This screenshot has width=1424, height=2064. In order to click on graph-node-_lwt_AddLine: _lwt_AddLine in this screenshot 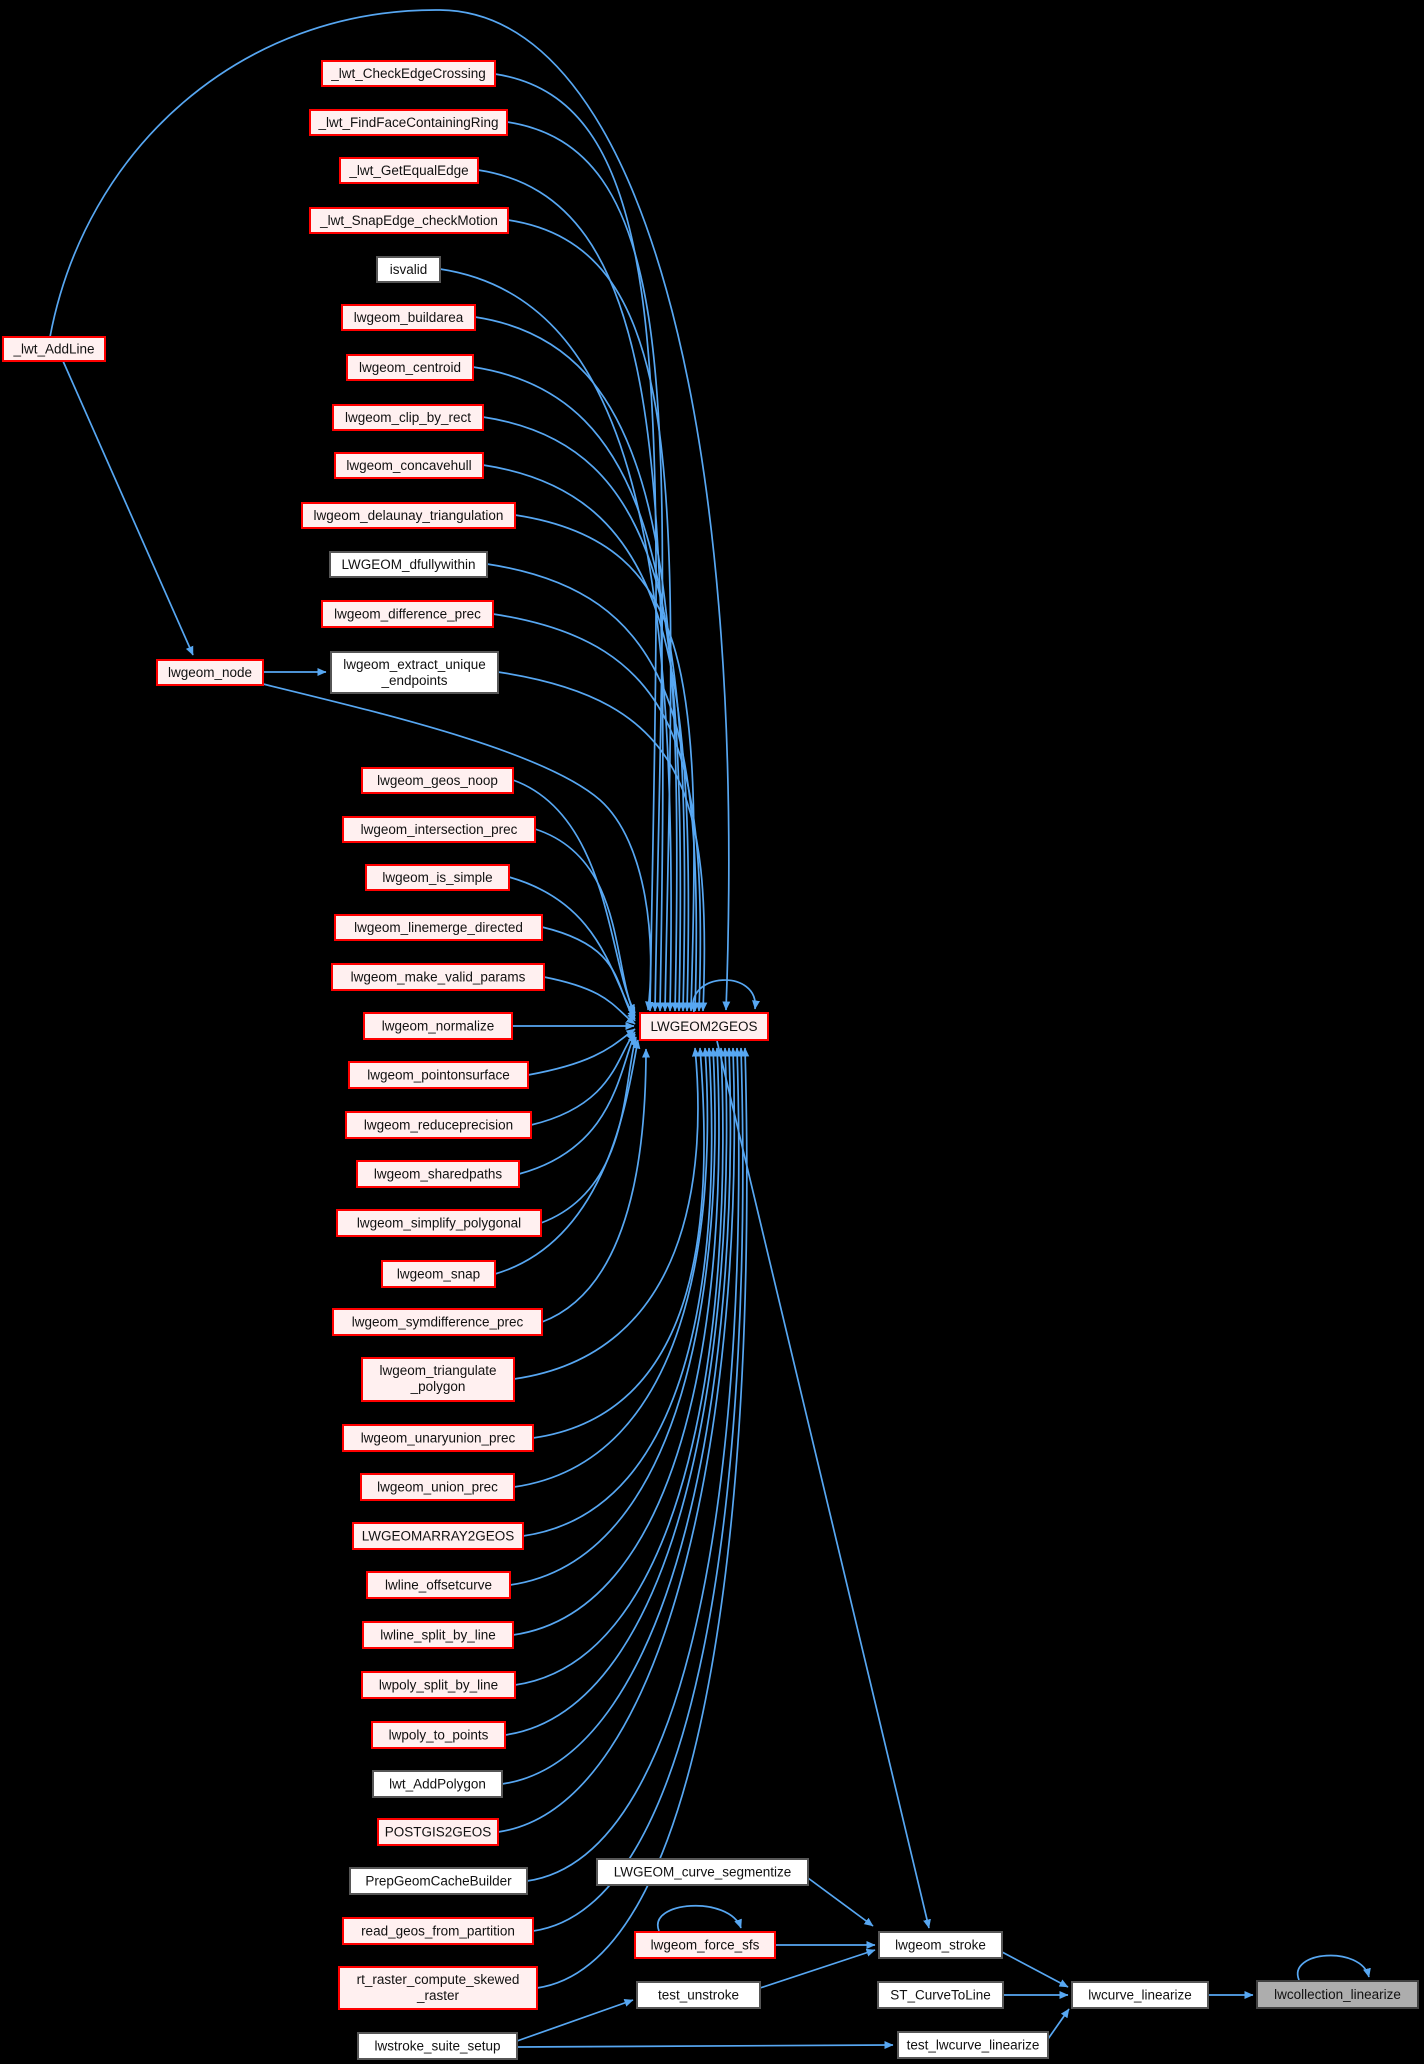, I will do `click(54, 349)`.